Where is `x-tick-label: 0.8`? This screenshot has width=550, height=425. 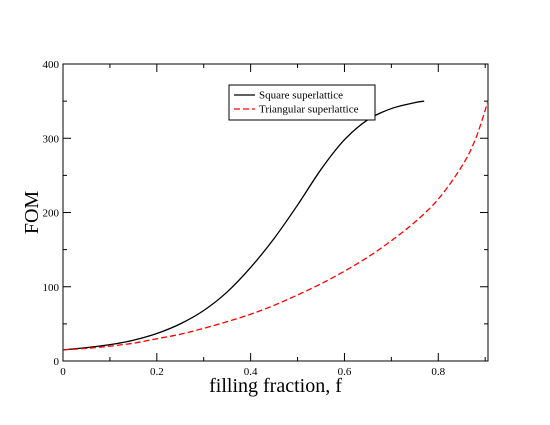 x-tick-label: 0.8 is located at coordinates (438, 372).